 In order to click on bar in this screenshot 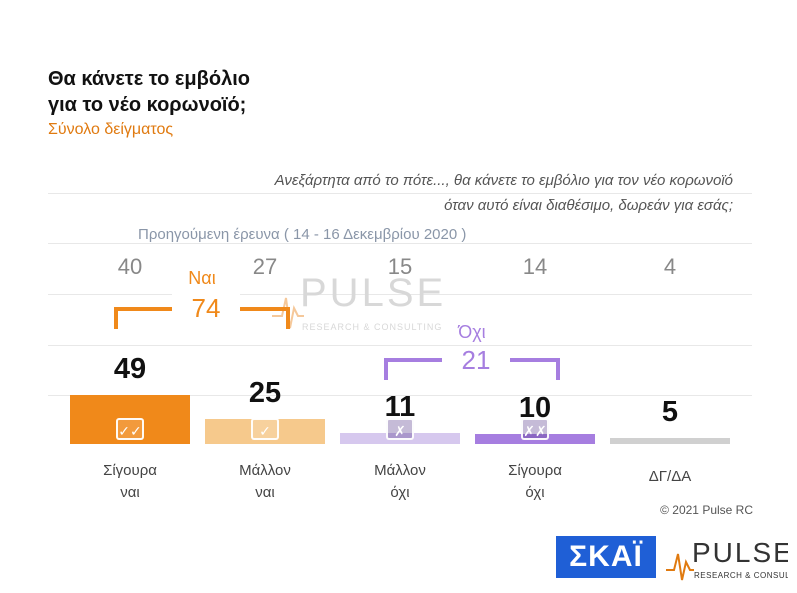, I will do `click(670, 441)`.